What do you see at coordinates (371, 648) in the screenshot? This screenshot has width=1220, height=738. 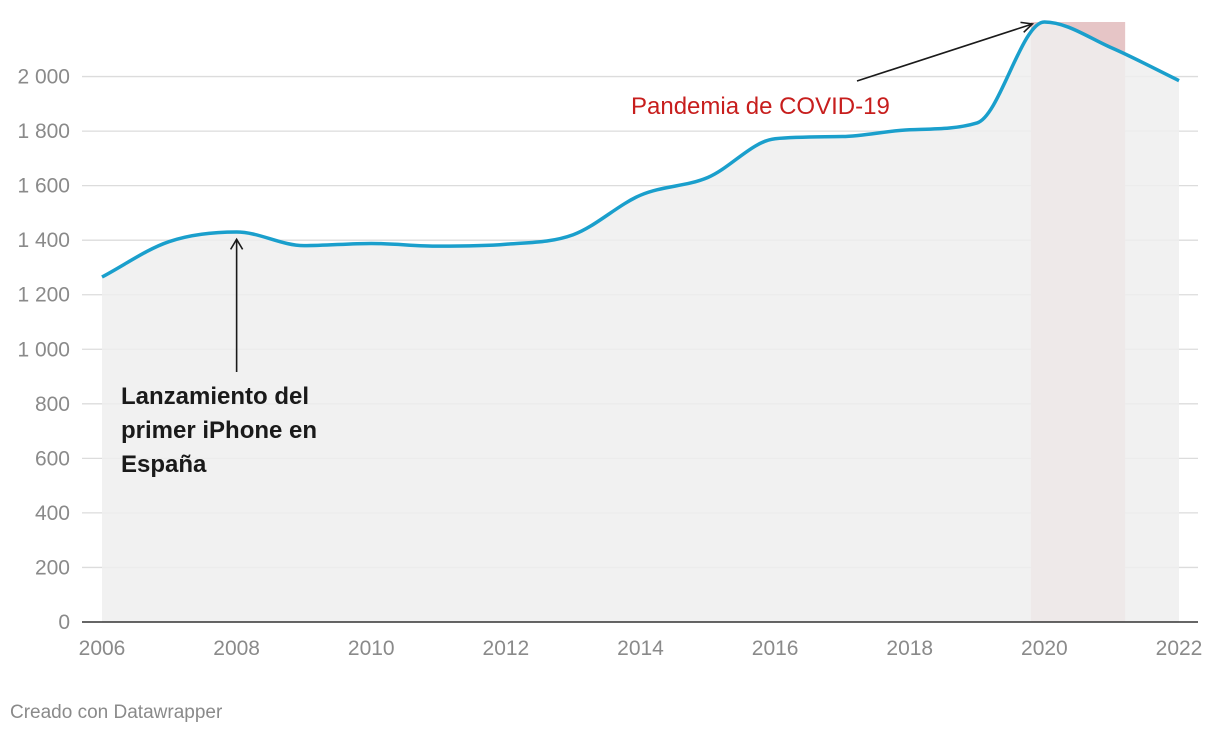 I see `x-tick-label: 2010` at bounding box center [371, 648].